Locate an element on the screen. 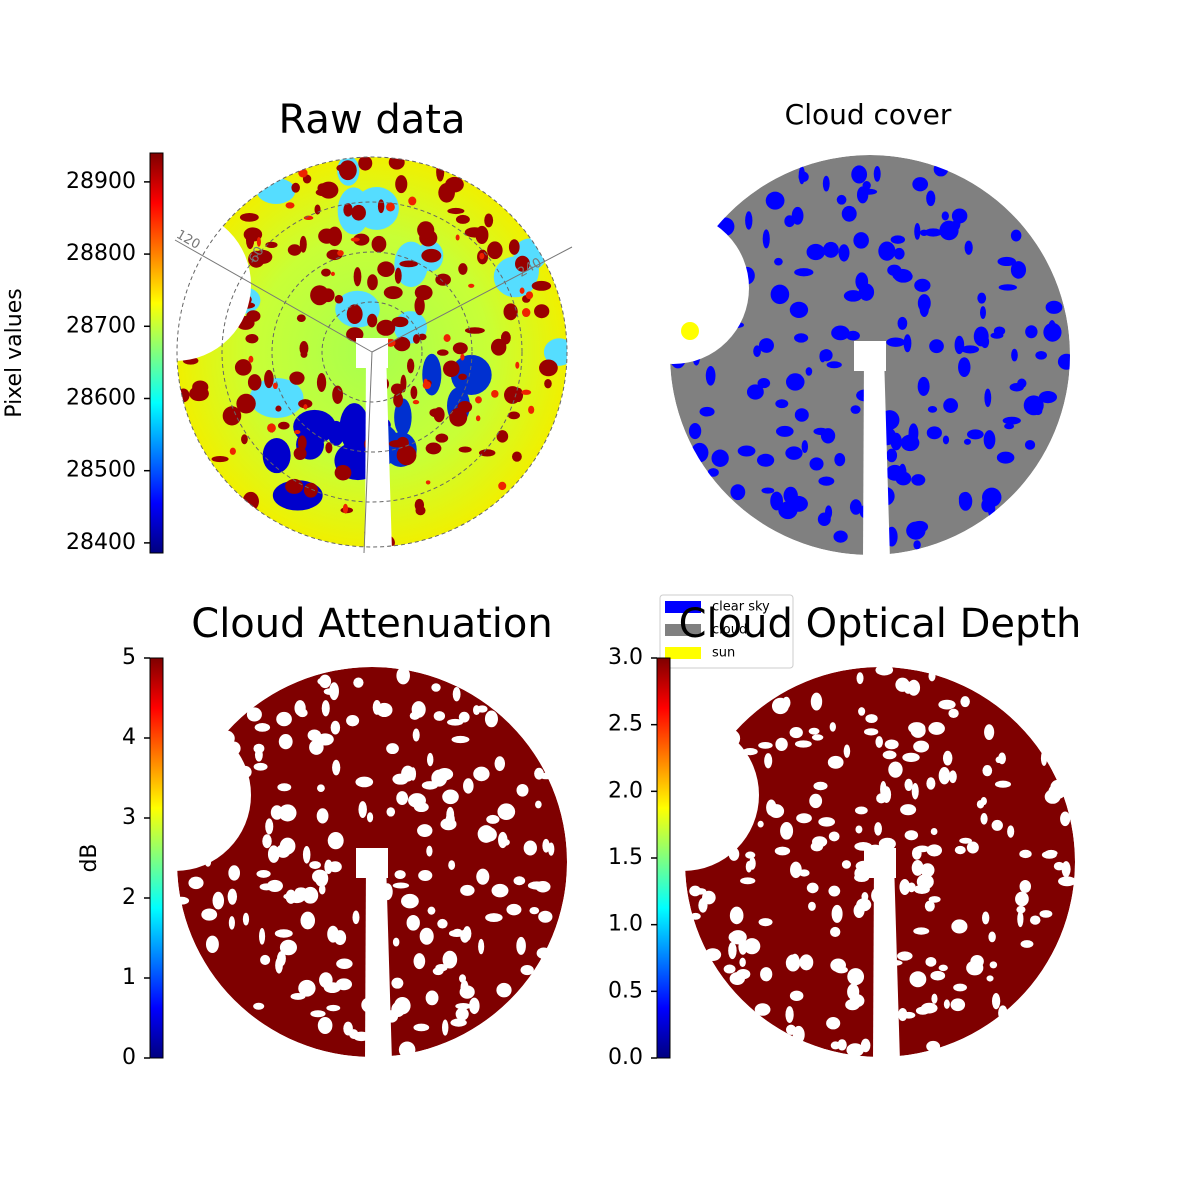  colorbar-tick-label: 28800 is located at coordinates (101, 253).